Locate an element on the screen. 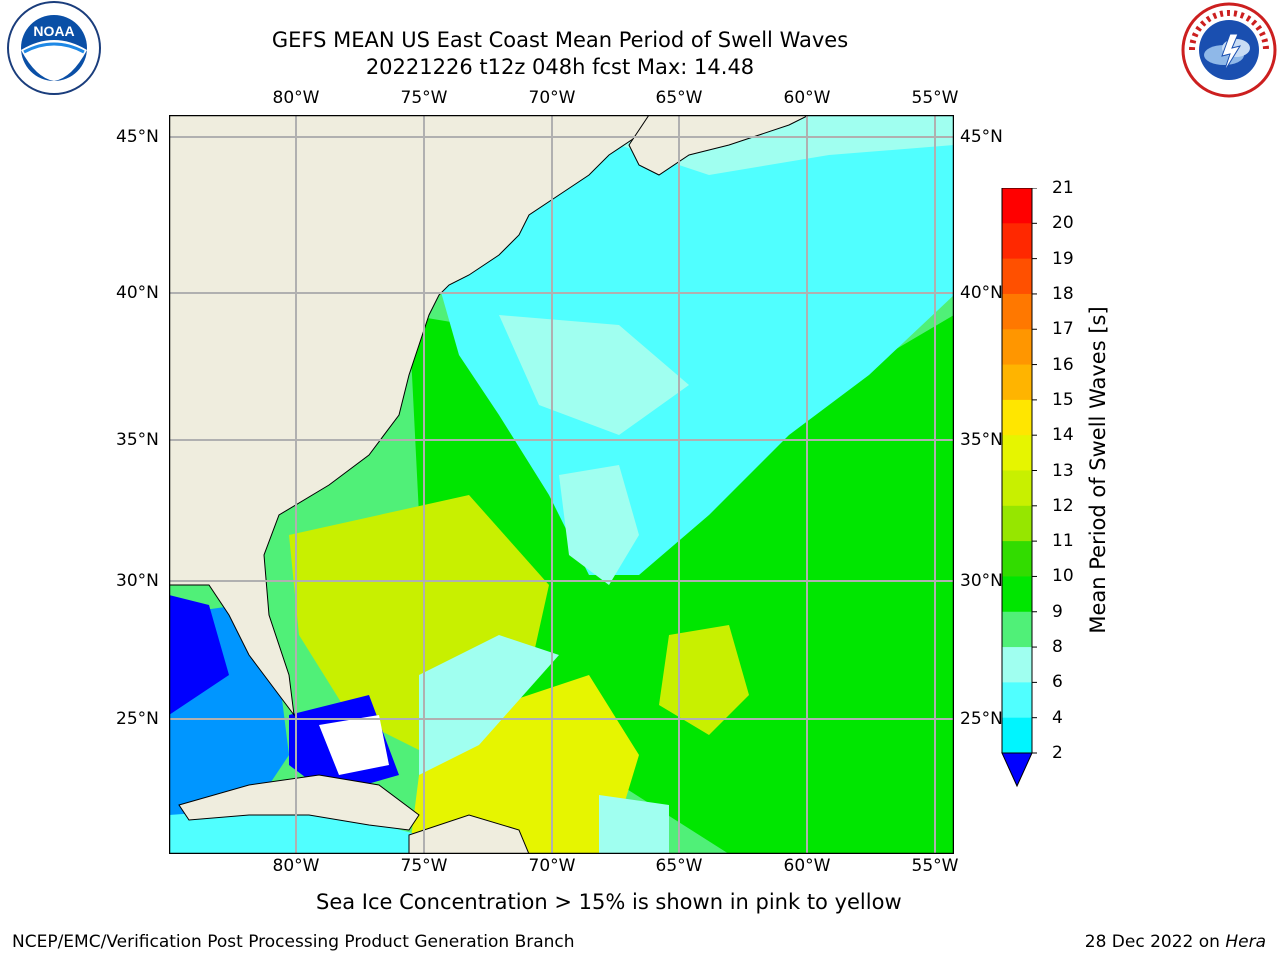 This screenshot has width=1280, height=960. noaa-logo-text: NOAA is located at coordinates (53, 31).